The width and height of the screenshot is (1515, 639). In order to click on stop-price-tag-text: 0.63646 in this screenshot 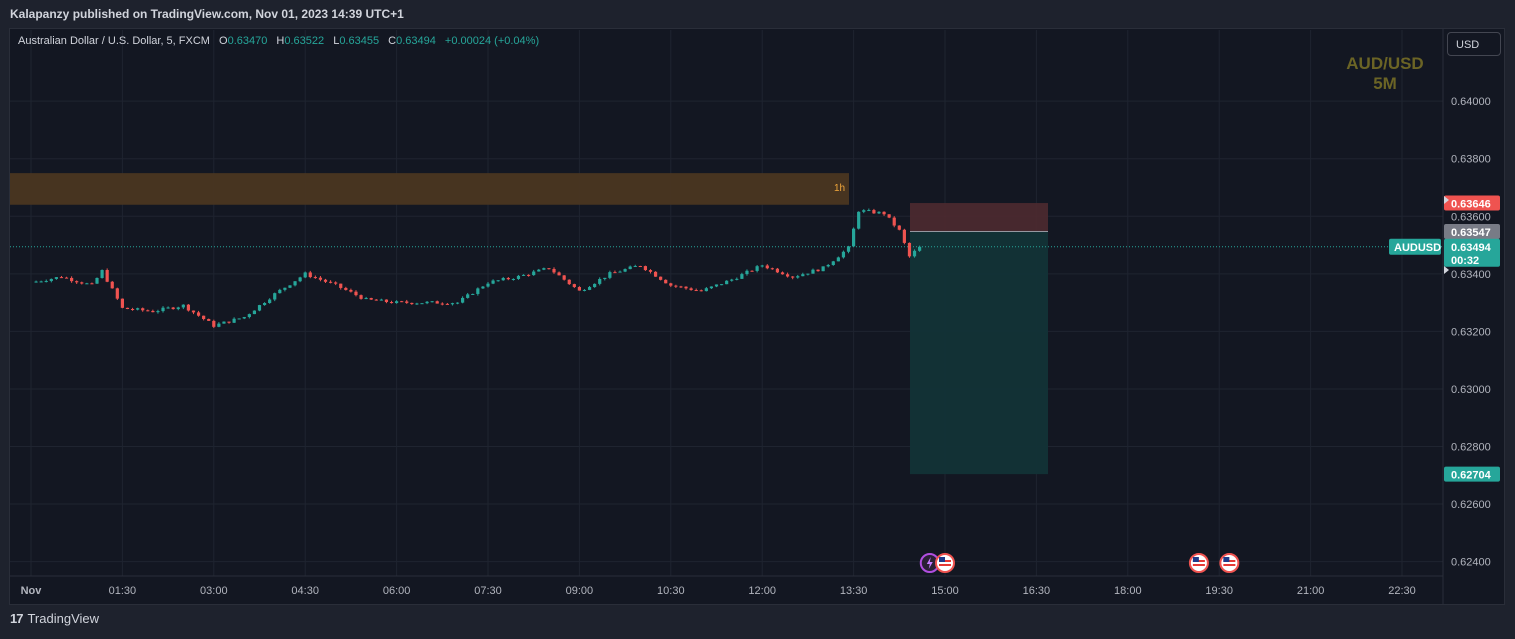, I will do `click(1471, 205)`.